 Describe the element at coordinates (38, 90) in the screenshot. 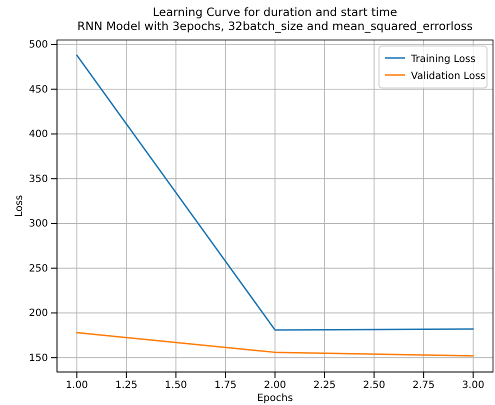

I see `y-tick-label: 450` at that location.